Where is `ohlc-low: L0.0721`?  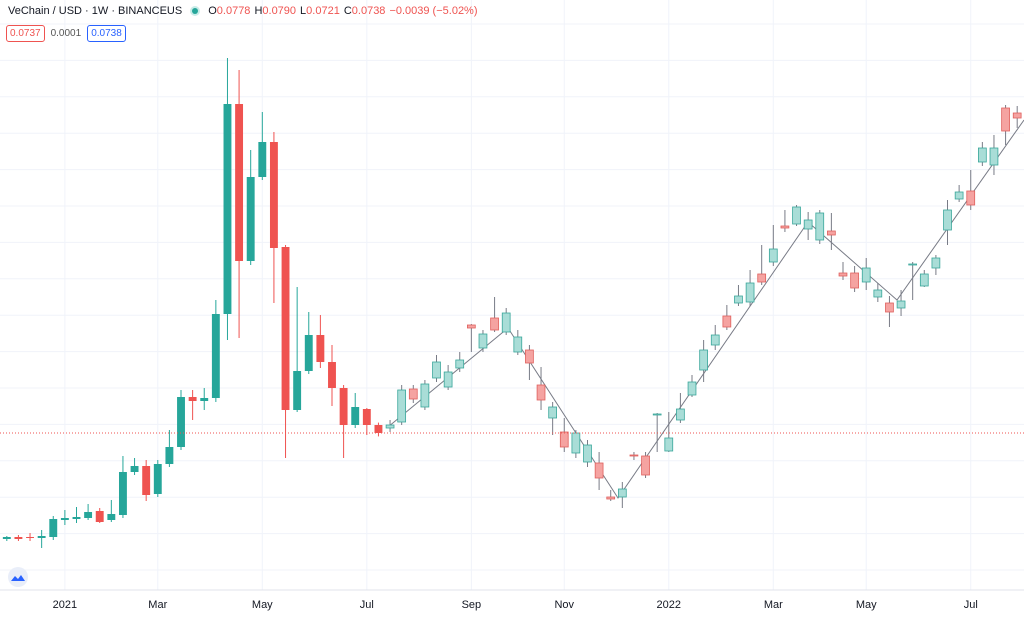 ohlc-low: L0.0721 is located at coordinates (320, 11).